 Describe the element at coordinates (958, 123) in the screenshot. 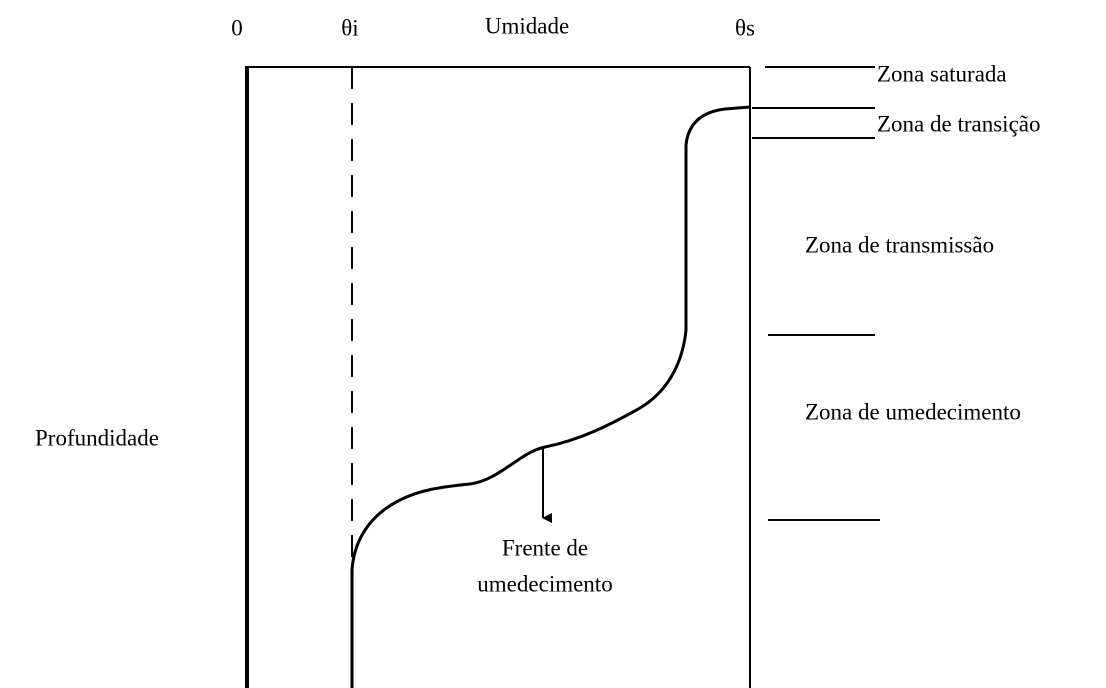

I see `zone-label: Zona de transição` at that location.